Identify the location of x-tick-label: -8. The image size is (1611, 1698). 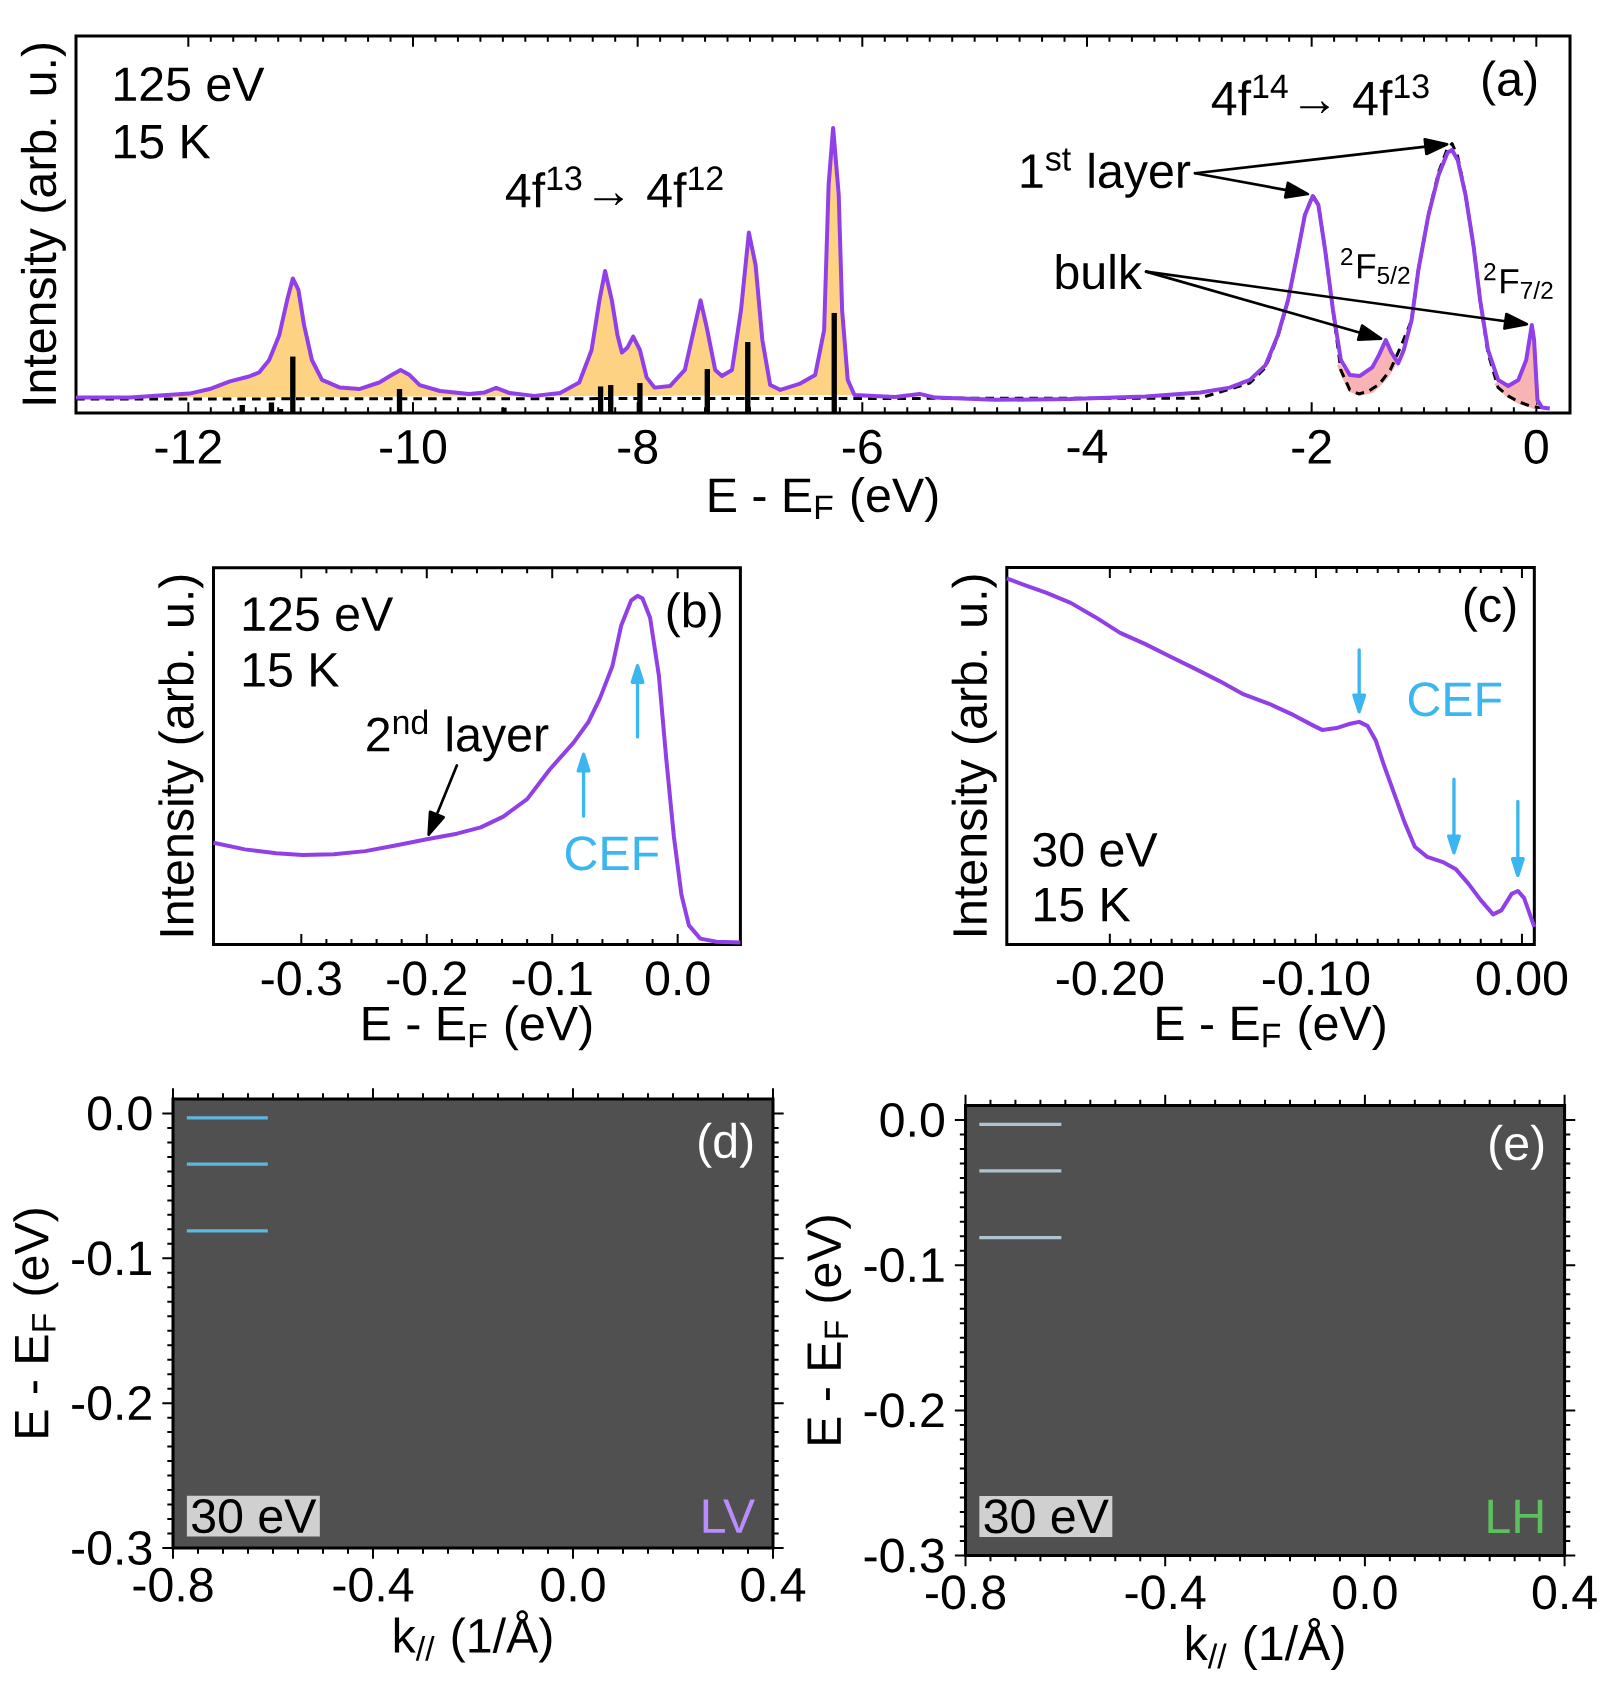
(638, 446).